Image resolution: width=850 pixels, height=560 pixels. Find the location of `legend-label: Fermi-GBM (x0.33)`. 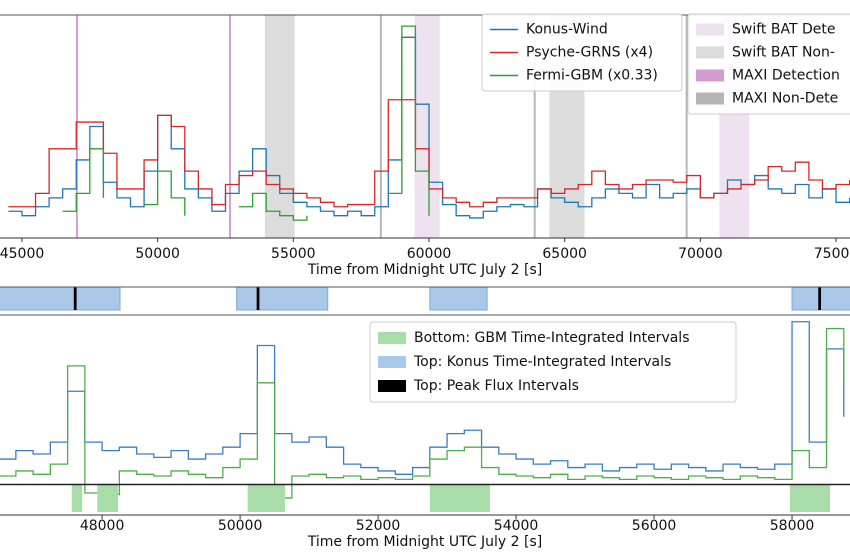

legend-label: Fermi-GBM (x0.33) is located at coordinates (592, 76).